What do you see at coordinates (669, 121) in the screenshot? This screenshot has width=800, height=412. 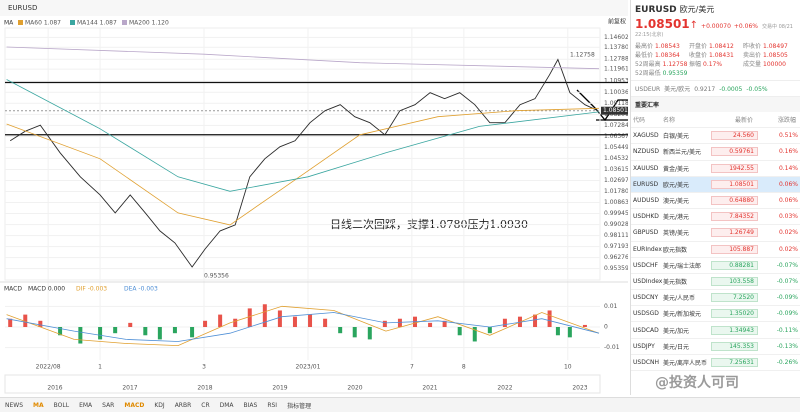 I see `column-header: 名称` at bounding box center [669, 121].